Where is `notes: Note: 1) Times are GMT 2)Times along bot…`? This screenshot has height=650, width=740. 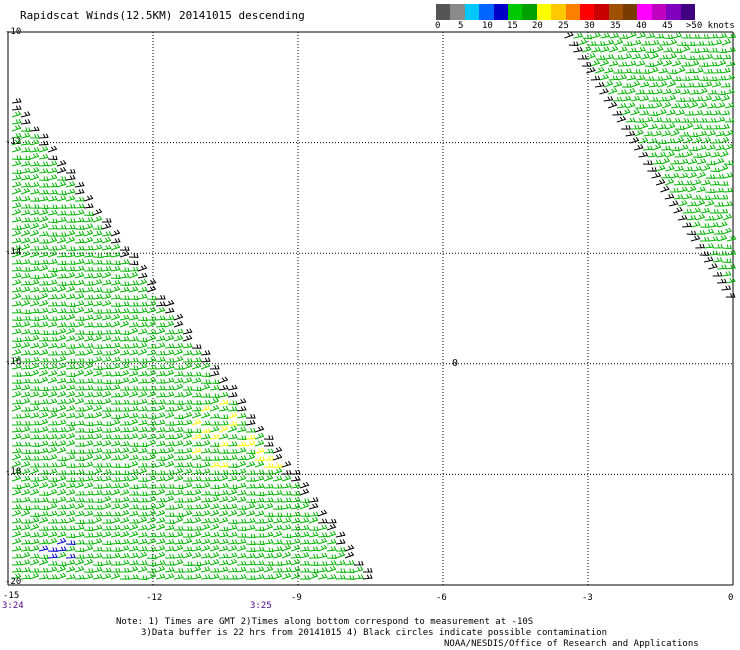
notes: Note: 1) Times are GMT 2)Times along bot… is located at coordinates (361, 628).